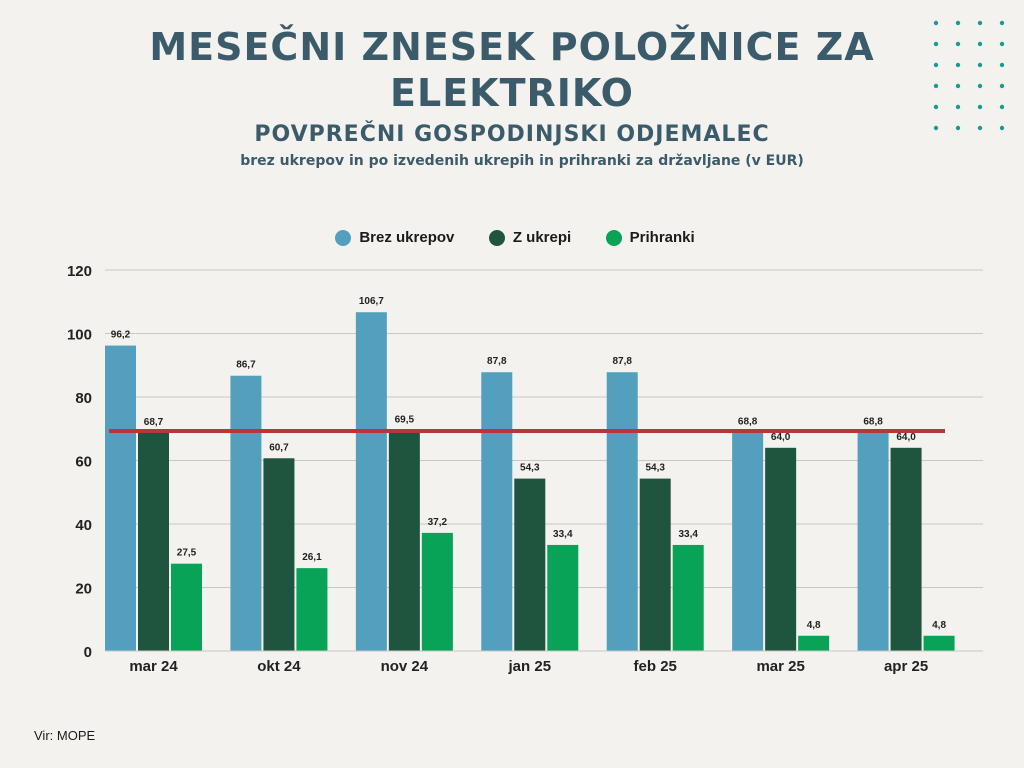 This screenshot has width=1024, height=768. What do you see at coordinates (83, 589) in the screenshot?
I see `y-tick-label: 20` at bounding box center [83, 589].